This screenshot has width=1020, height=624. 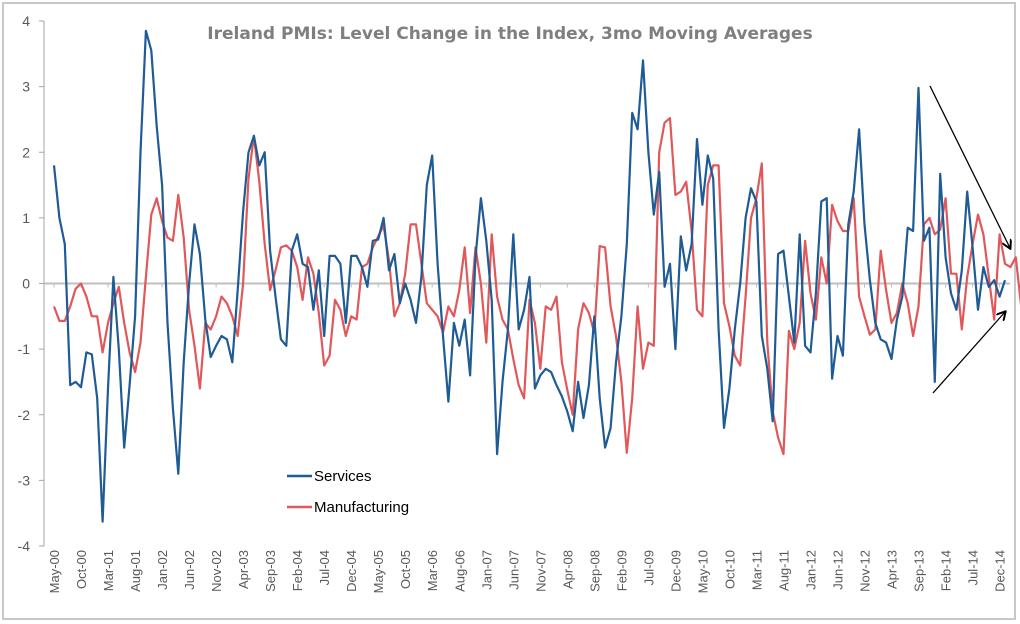 What do you see at coordinates (648, 567) in the screenshot?
I see `x-tick-label: Jul-09` at bounding box center [648, 567].